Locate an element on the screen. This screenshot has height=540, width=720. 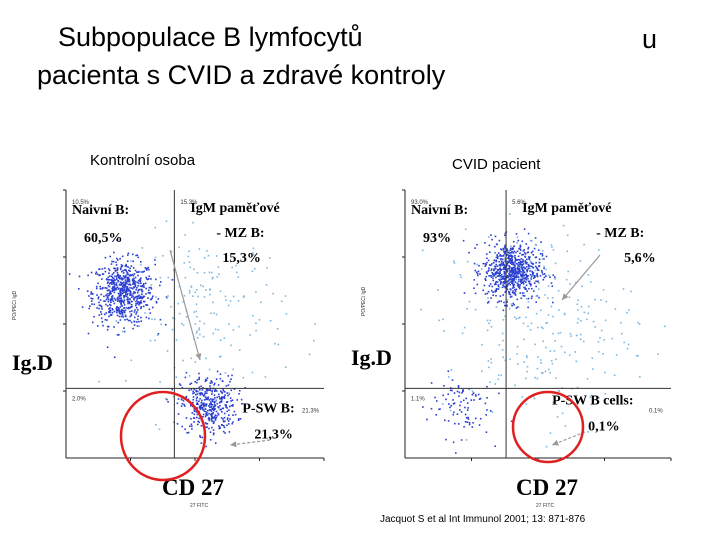
slide-title-trailing: u is located at coordinates (650, 39).